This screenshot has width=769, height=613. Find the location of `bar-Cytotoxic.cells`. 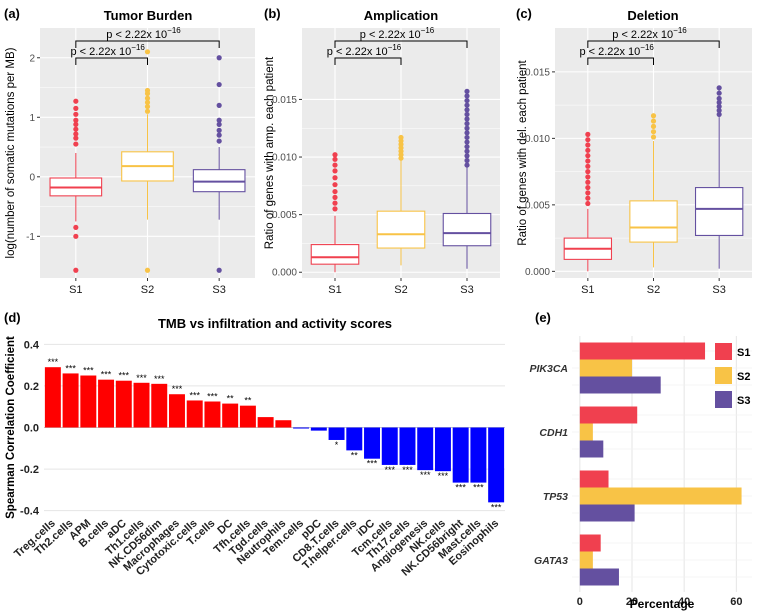

bar-Cytotoxic.cells is located at coordinates (194, 414).